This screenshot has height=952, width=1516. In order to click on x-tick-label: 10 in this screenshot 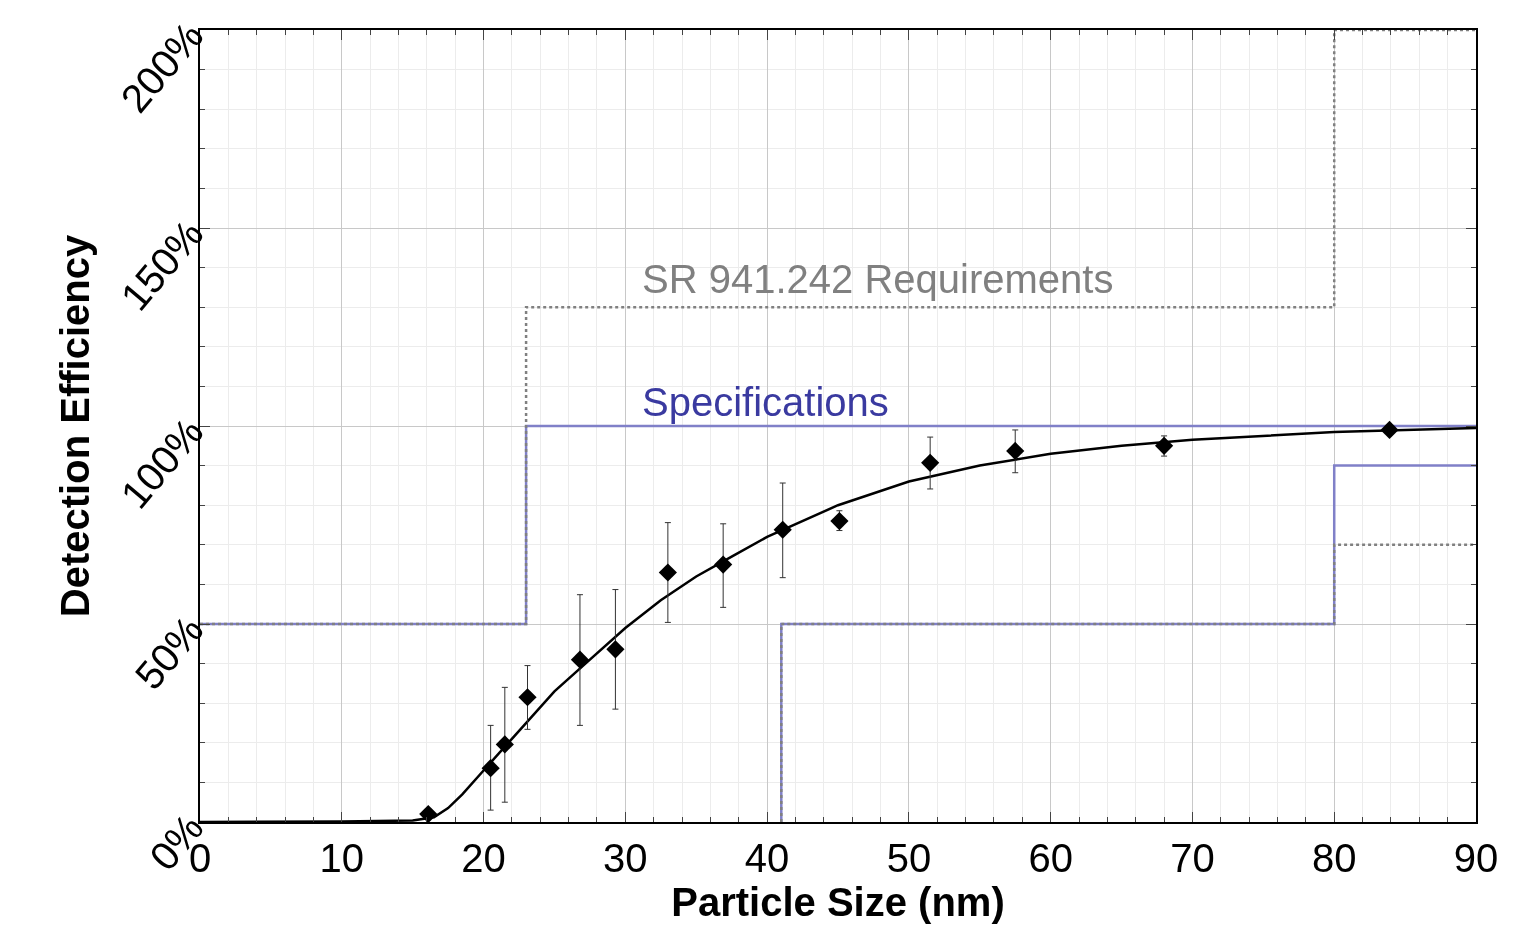, I will do `click(342, 857)`.